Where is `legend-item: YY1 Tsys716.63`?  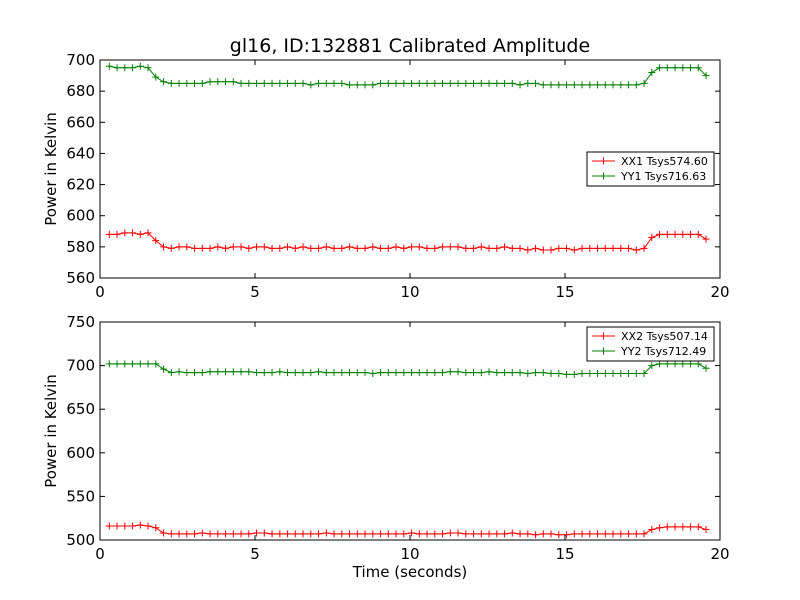 legend-item: YY1 Tsys716.63 is located at coordinates (649, 176).